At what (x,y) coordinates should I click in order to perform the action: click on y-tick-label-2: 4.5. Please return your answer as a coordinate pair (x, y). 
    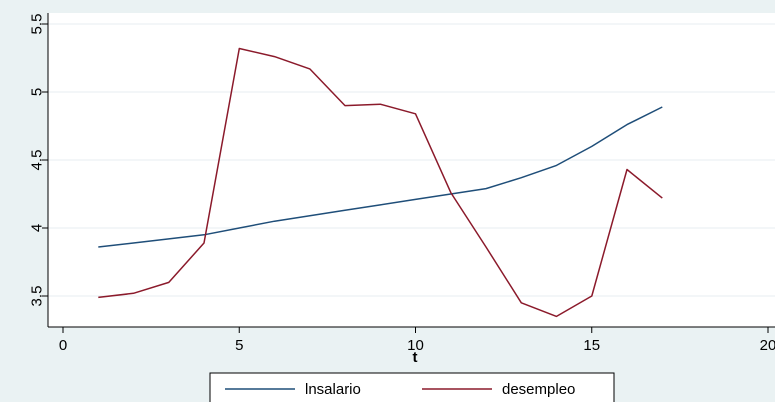
    Looking at the image, I should click on (37, 160).